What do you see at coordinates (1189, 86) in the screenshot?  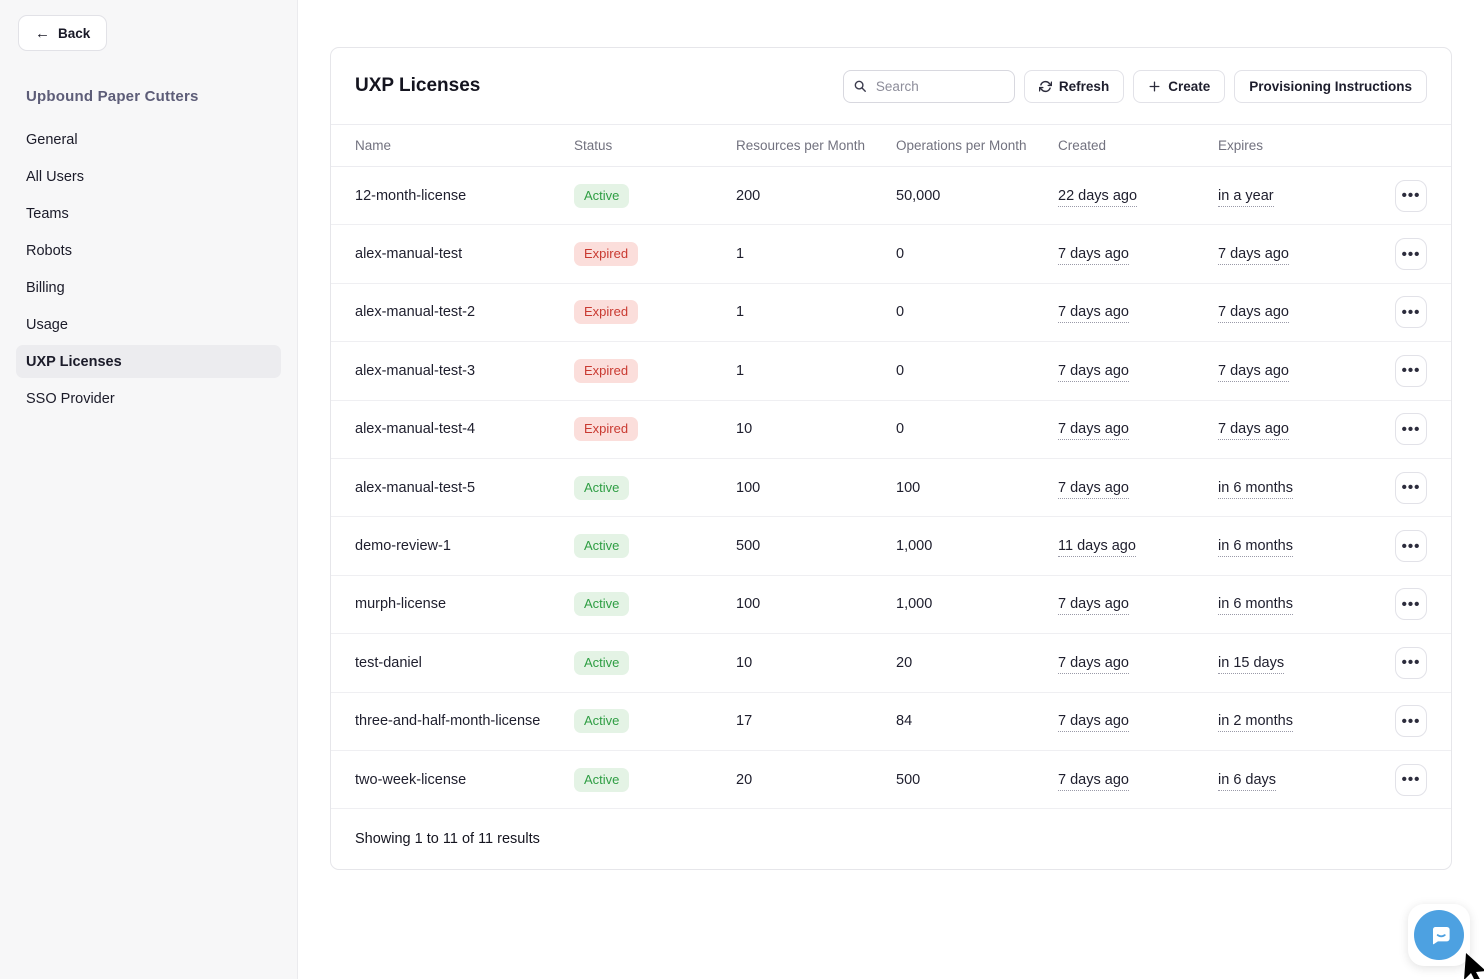 I see `create-button-label: Create` at bounding box center [1189, 86].